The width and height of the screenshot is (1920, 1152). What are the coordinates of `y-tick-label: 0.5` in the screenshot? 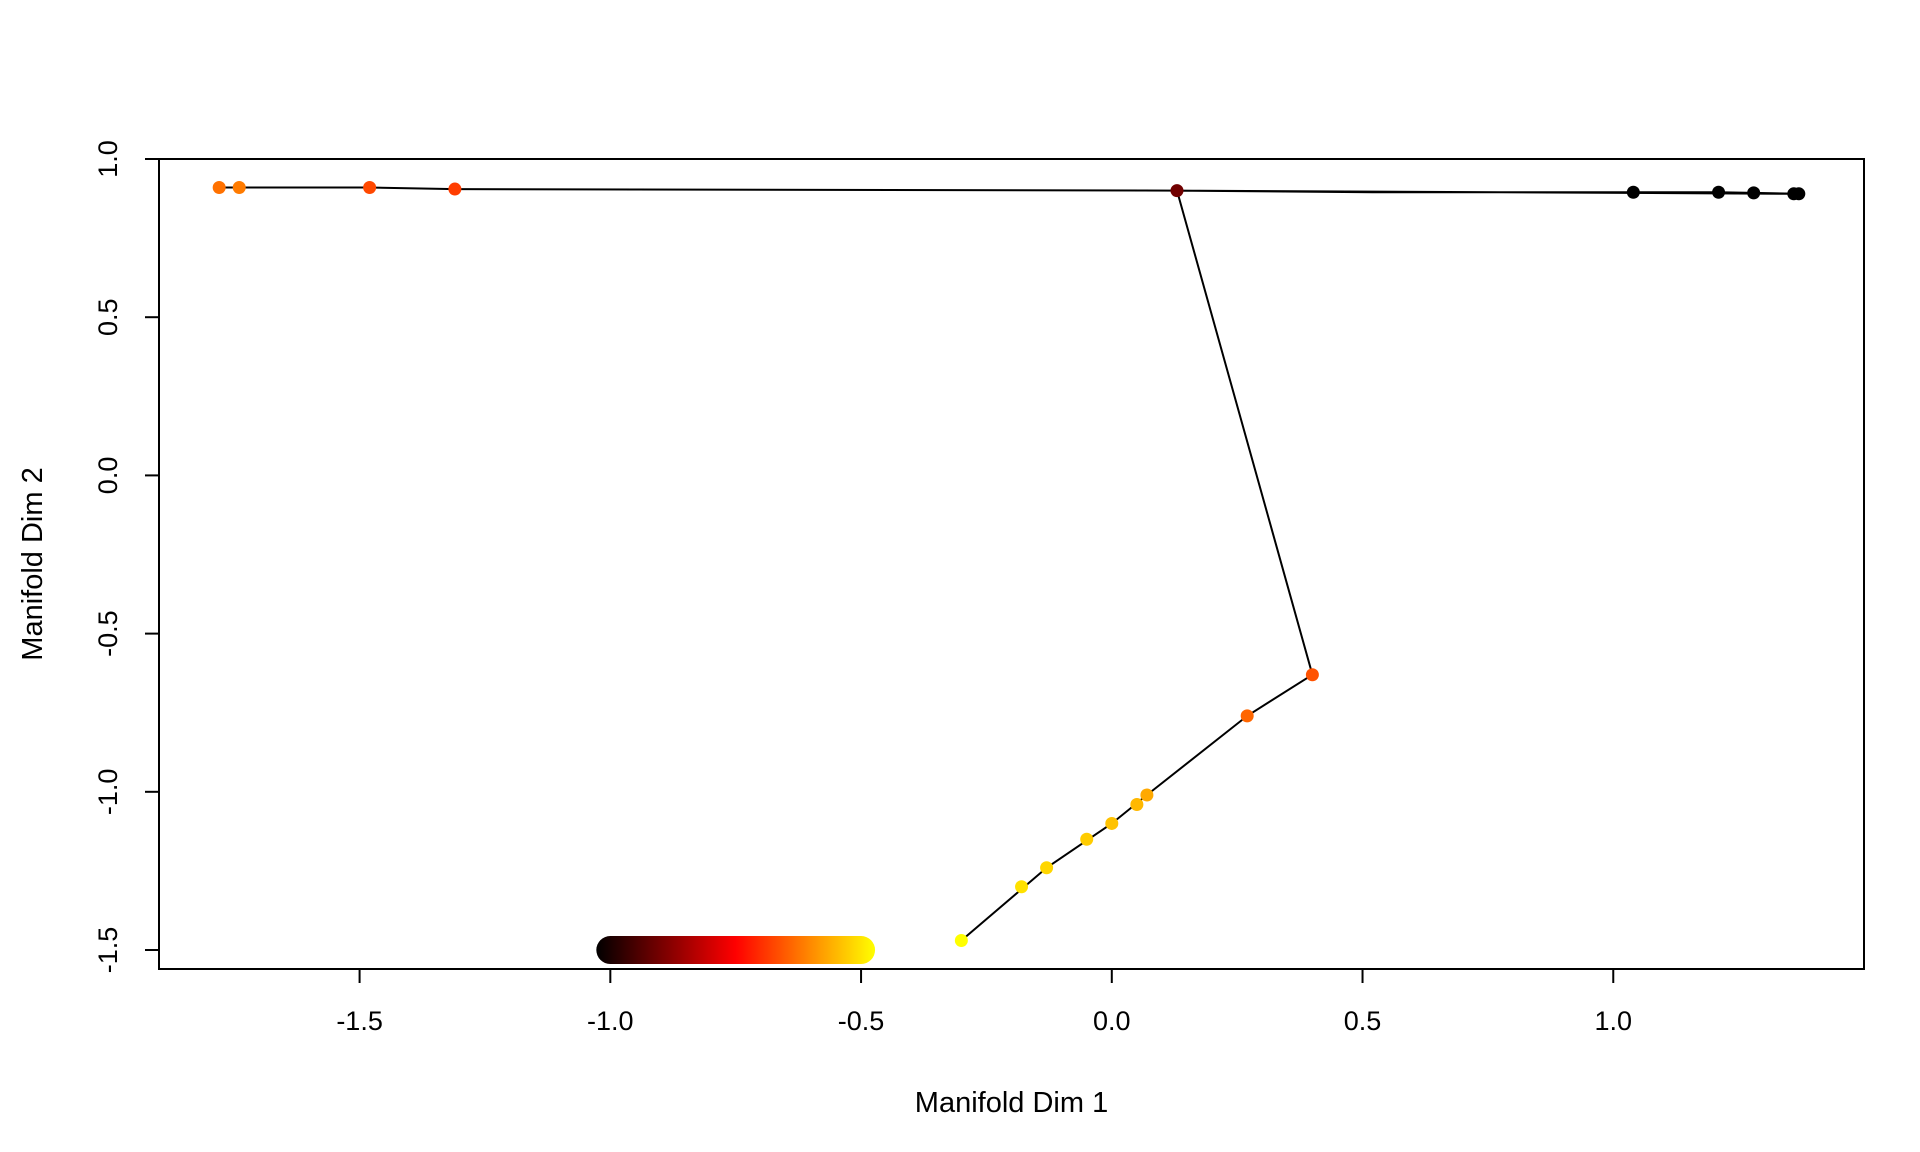 It's located at (108, 317).